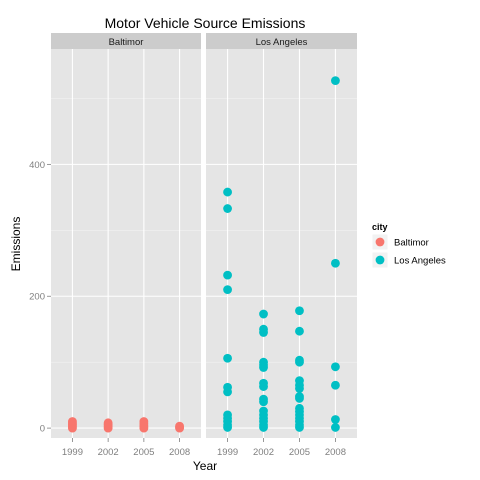  I want to click on facet-strip-label-baltimor: Baltimor, so click(126, 42).